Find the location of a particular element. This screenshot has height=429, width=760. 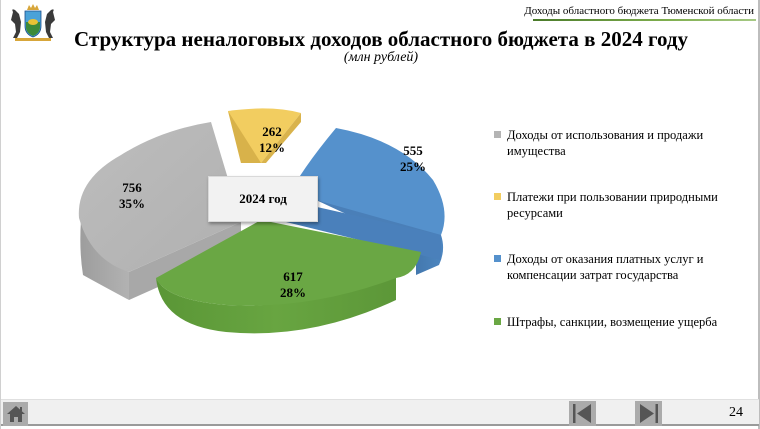

value-gray: 756 is located at coordinates (132, 187).